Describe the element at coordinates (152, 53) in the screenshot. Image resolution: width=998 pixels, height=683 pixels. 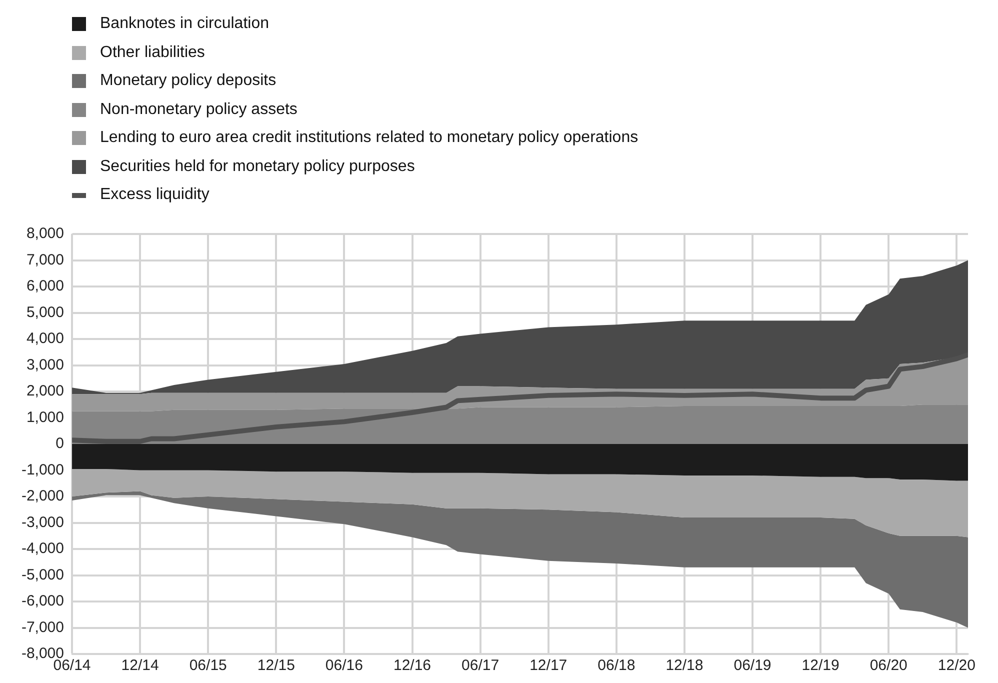
I see `legend-label: Other liabilities` at that location.